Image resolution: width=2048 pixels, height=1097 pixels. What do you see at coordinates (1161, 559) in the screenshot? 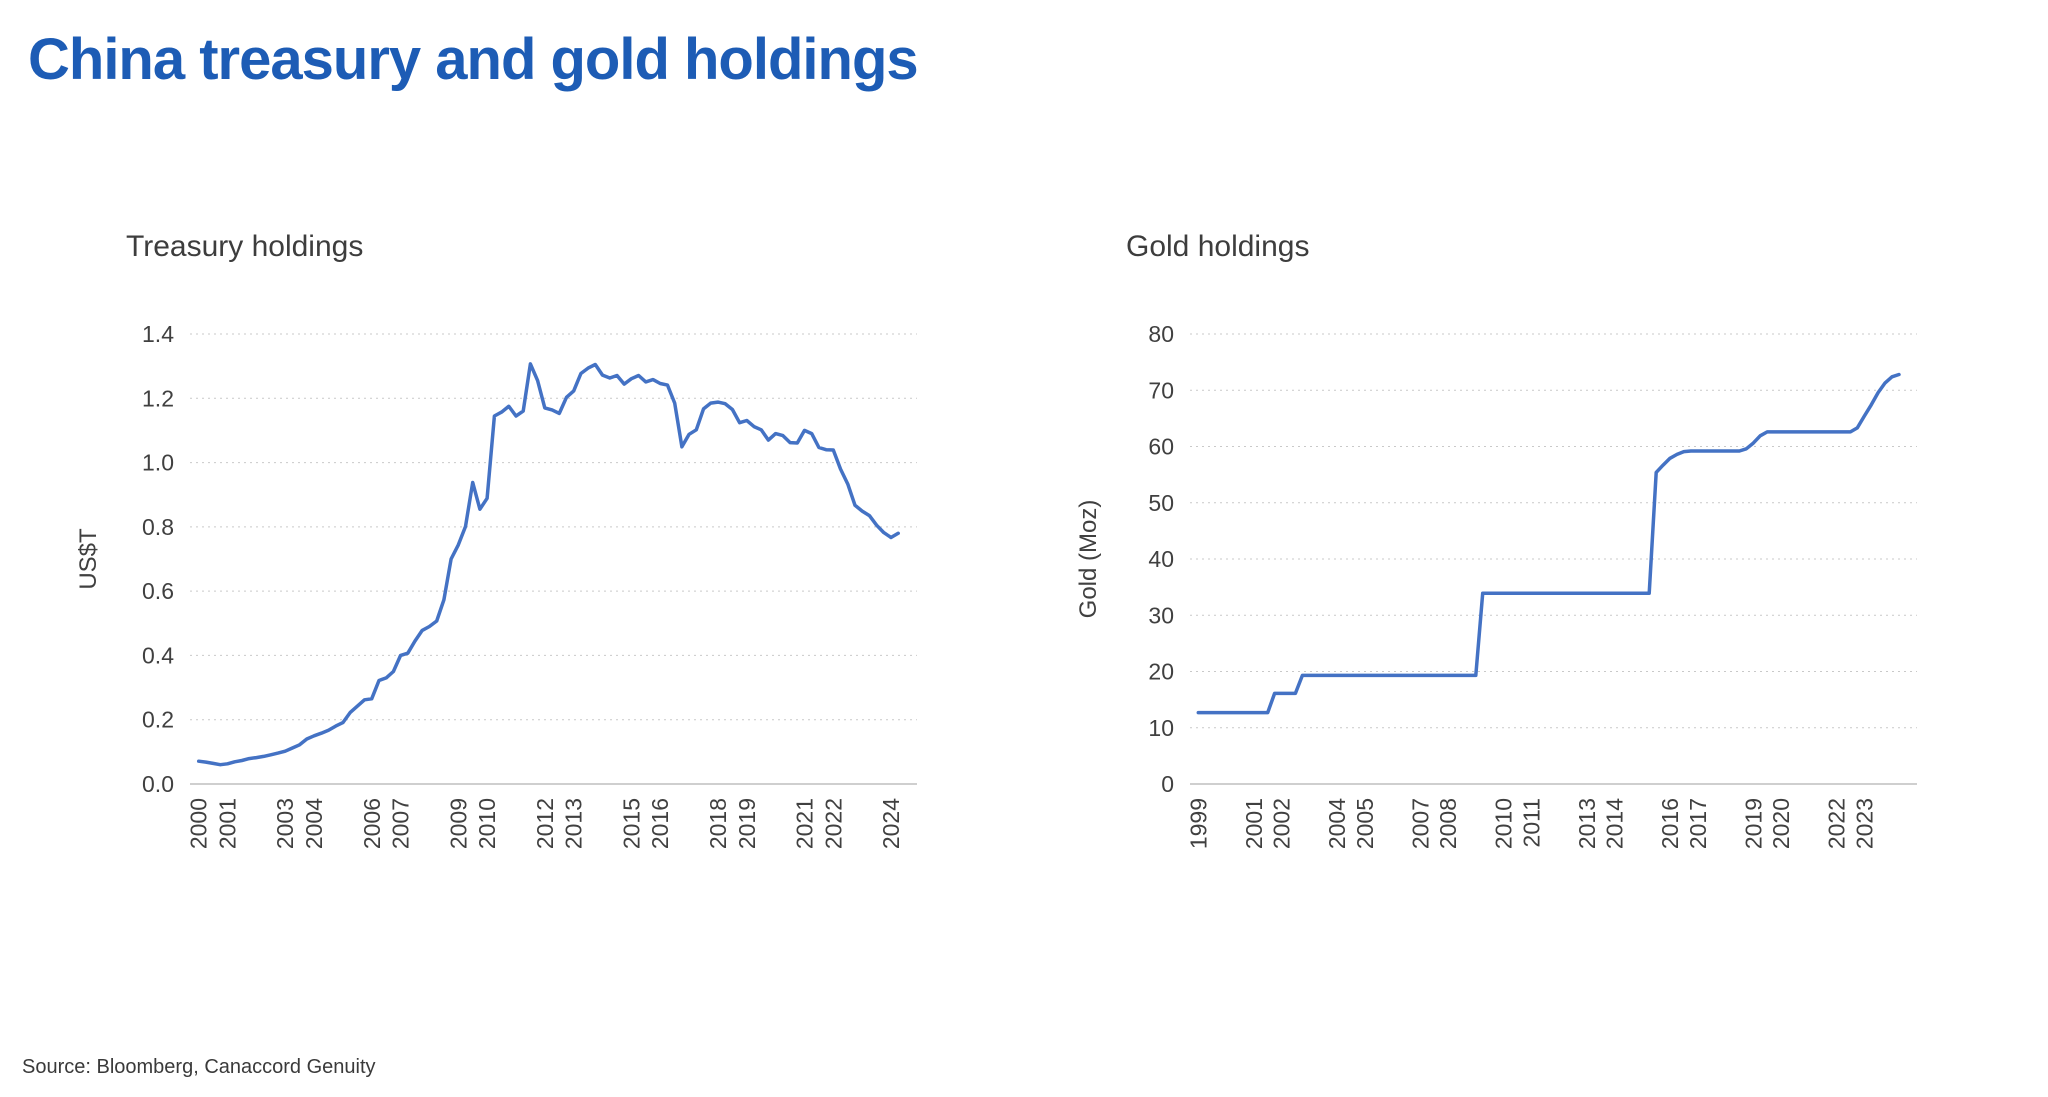
I see `svg-text: 40` at bounding box center [1161, 559].